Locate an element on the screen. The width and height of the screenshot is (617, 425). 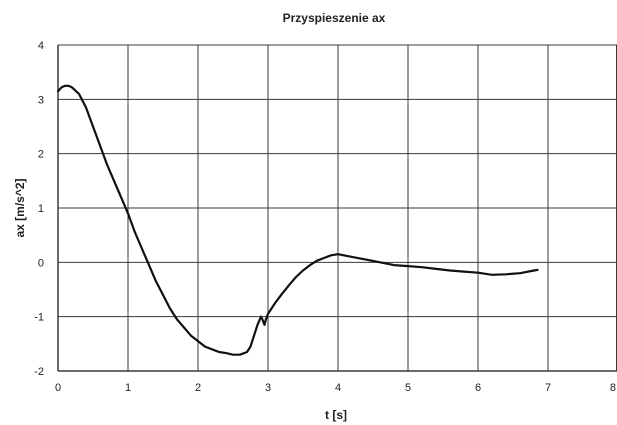
y-tick-label: -2 is located at coordinates (39, 372).